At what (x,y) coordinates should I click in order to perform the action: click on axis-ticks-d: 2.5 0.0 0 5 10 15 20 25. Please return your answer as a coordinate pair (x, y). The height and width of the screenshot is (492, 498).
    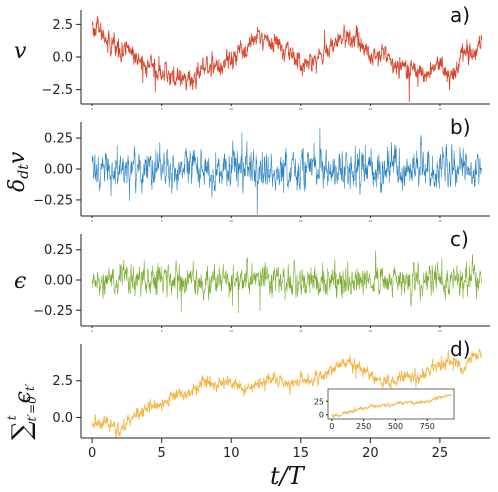
    Looking at the image, I should click on (250, 417).